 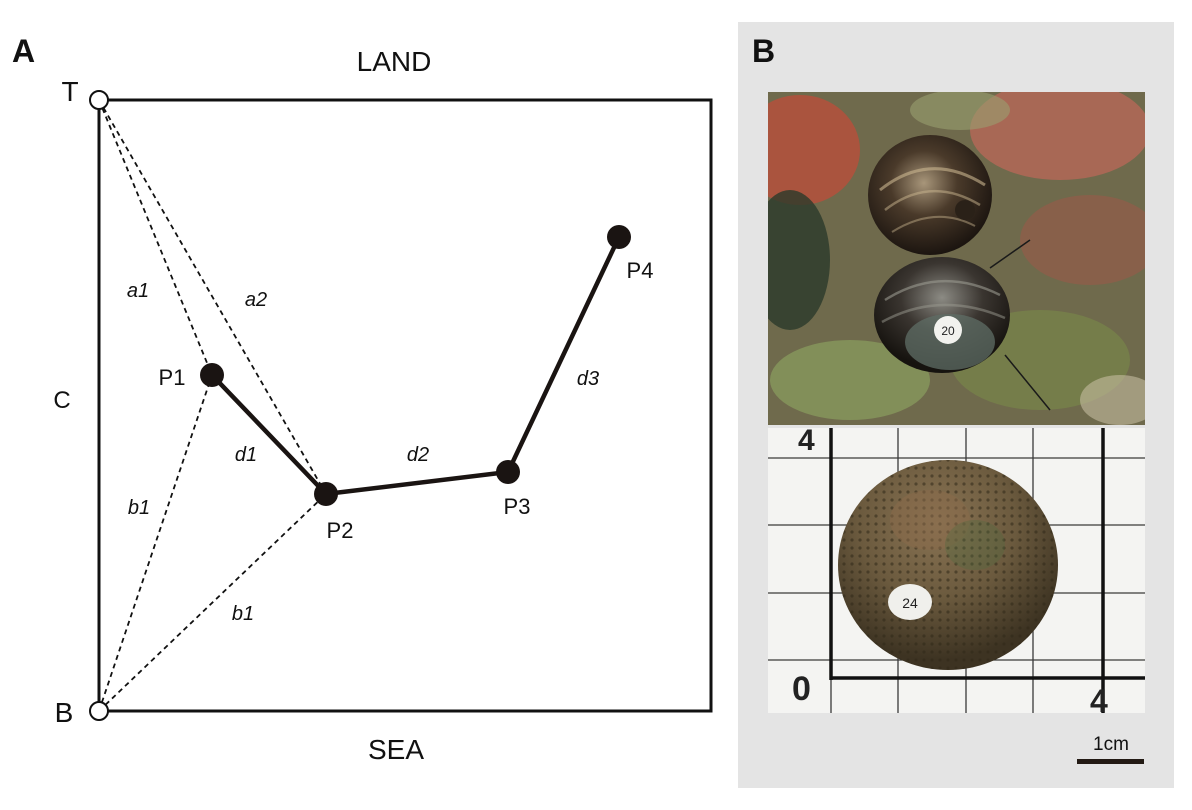 I want to click on lower-tag-number: 24, so click(x=910, y=603).